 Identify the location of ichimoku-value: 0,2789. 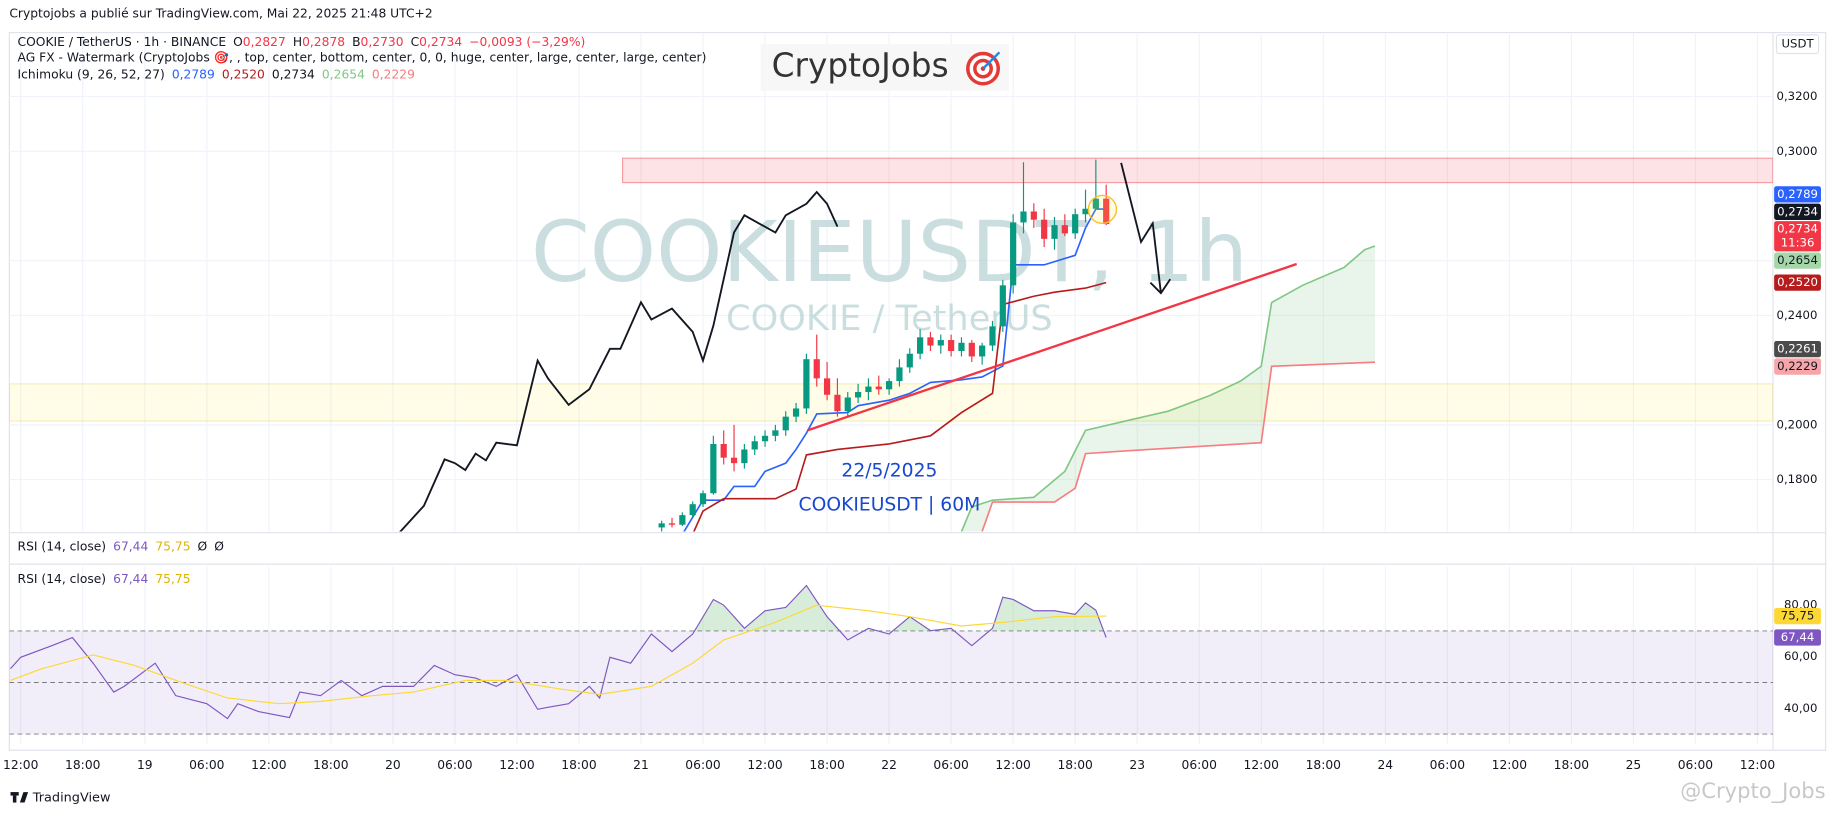
(193, 74).